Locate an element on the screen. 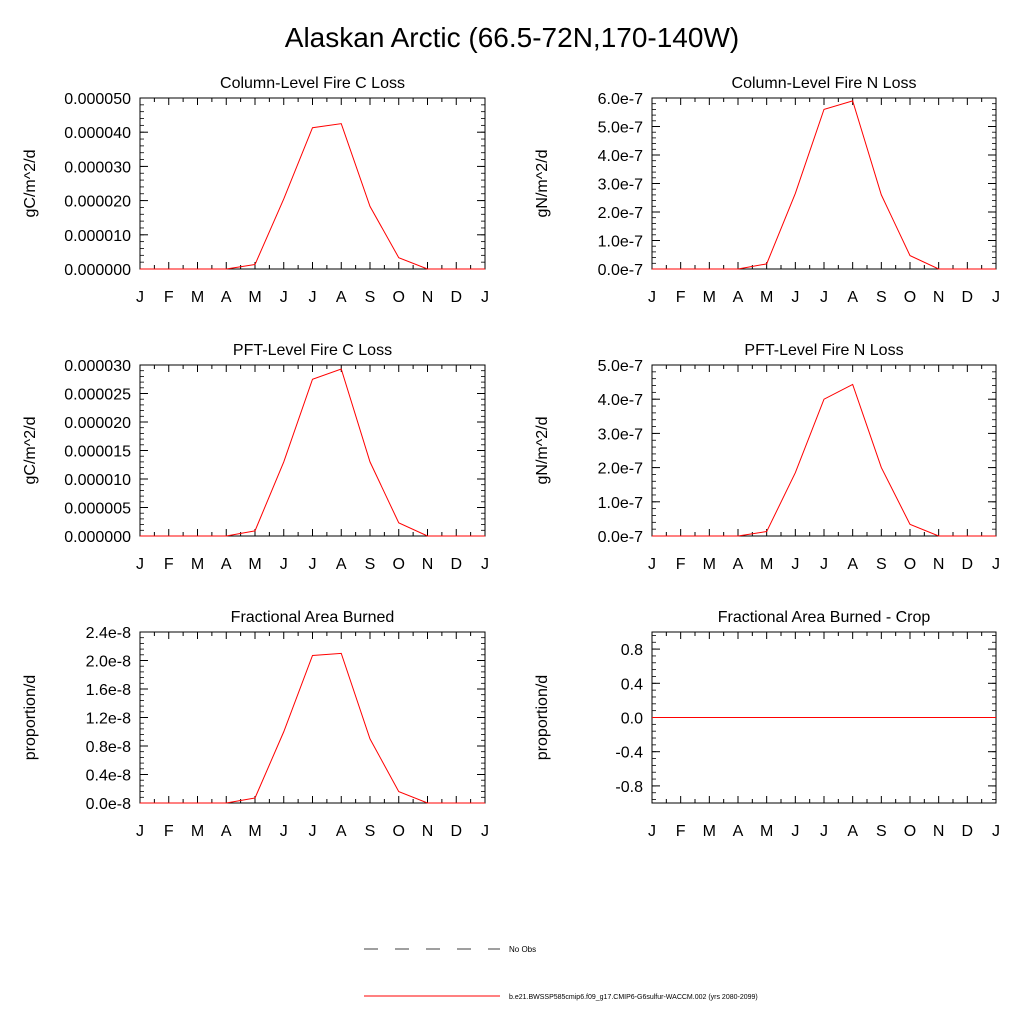 The height and width of the screenshot is (1024, 1024). y-tick-label: 0.0e-8 is located at coordinates (108, 804).